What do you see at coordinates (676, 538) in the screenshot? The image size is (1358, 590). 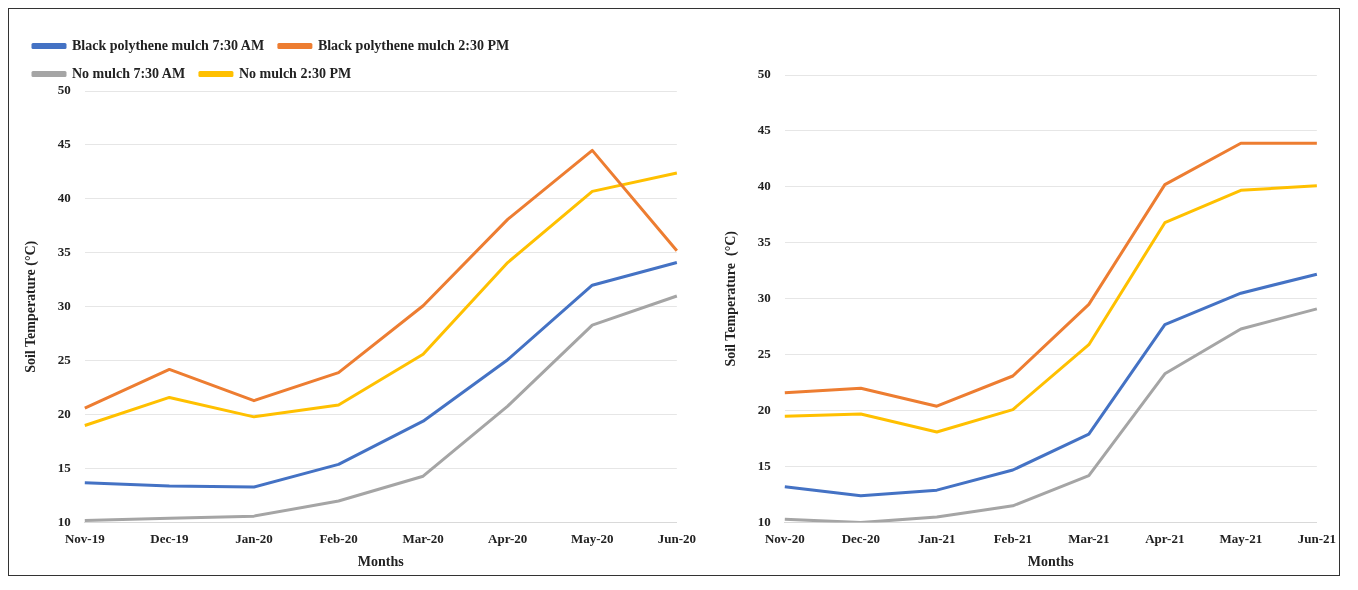 I see `x-tick-label: Jun-20` at bounding box center [676, 538].